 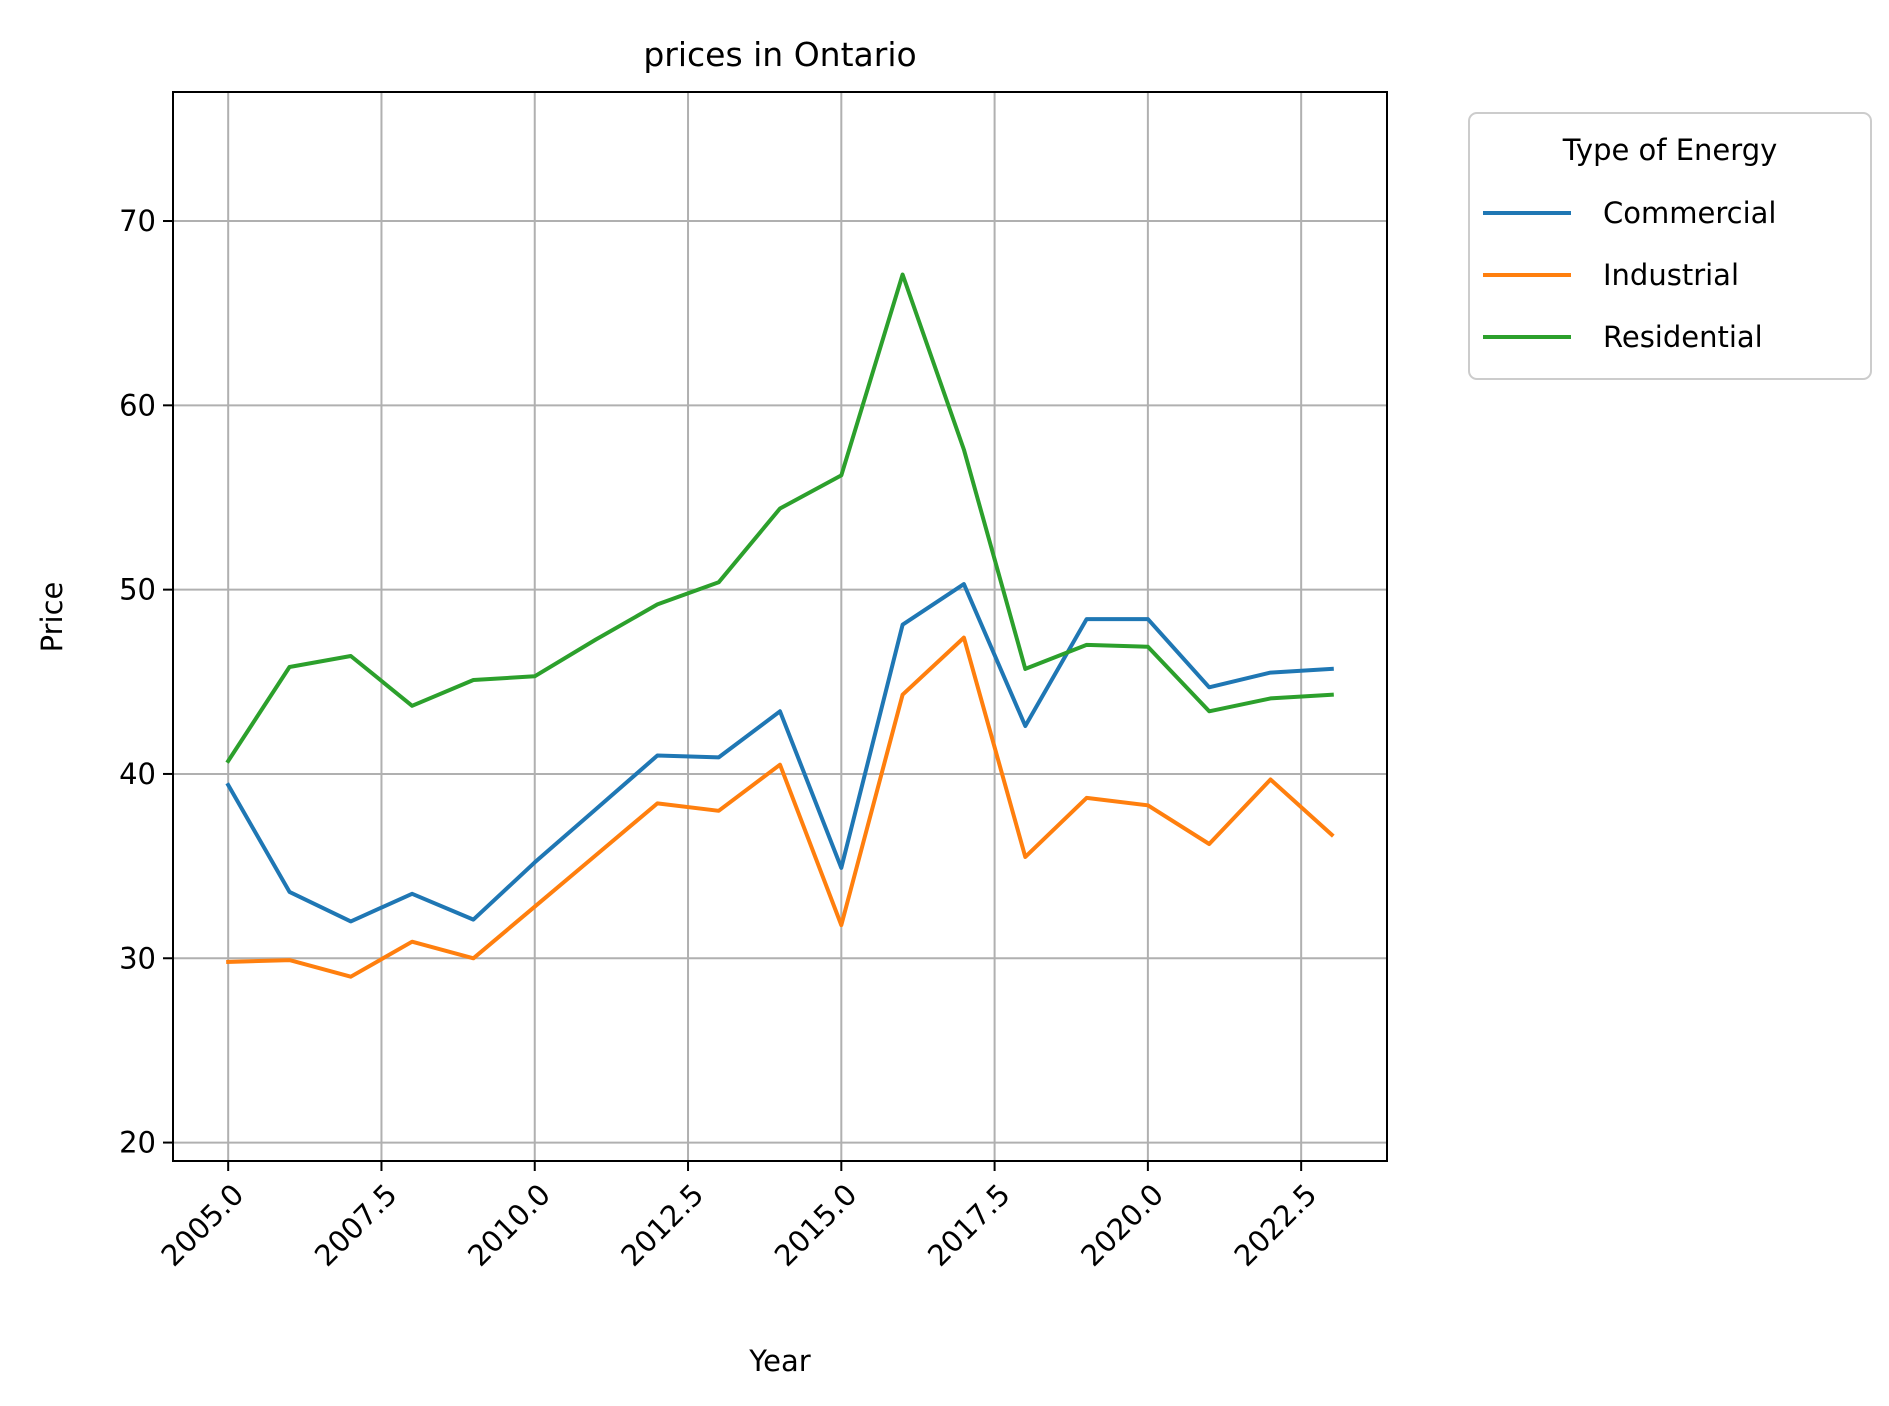 I want to click on series-line-commercial, so click(x=779, y=753).